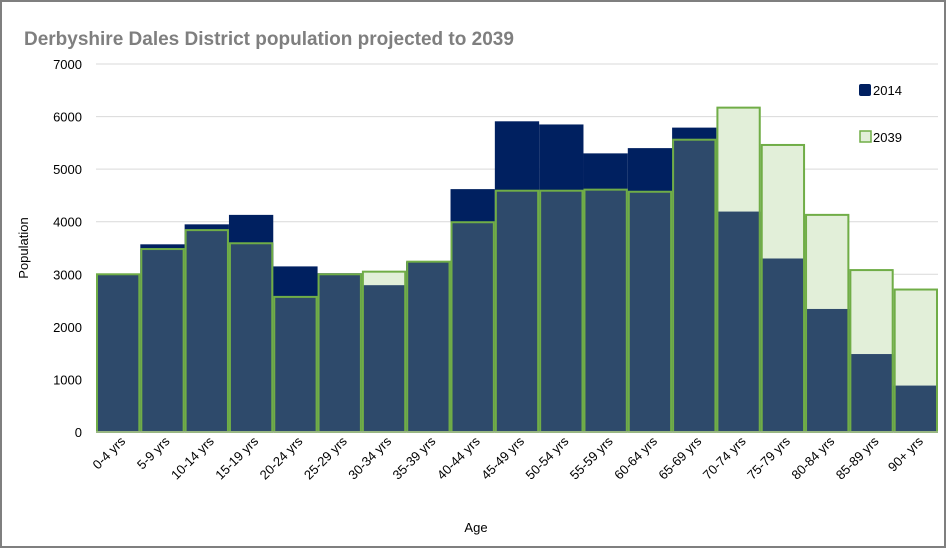 The image size is (946, 548). What do you see at coordinates (591, 457) in the screenshot?
I see `x-tick-label: 55-59 yrs` at bounding box center [591, 457].